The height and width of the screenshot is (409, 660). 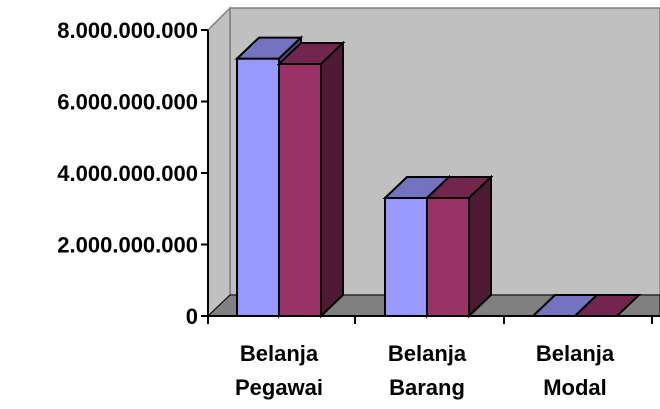 What do you see at coordinates (127, 30) in the screenshot?
I see `y-tick-label: 8.000.000.000` at bounding box center [127, 30].